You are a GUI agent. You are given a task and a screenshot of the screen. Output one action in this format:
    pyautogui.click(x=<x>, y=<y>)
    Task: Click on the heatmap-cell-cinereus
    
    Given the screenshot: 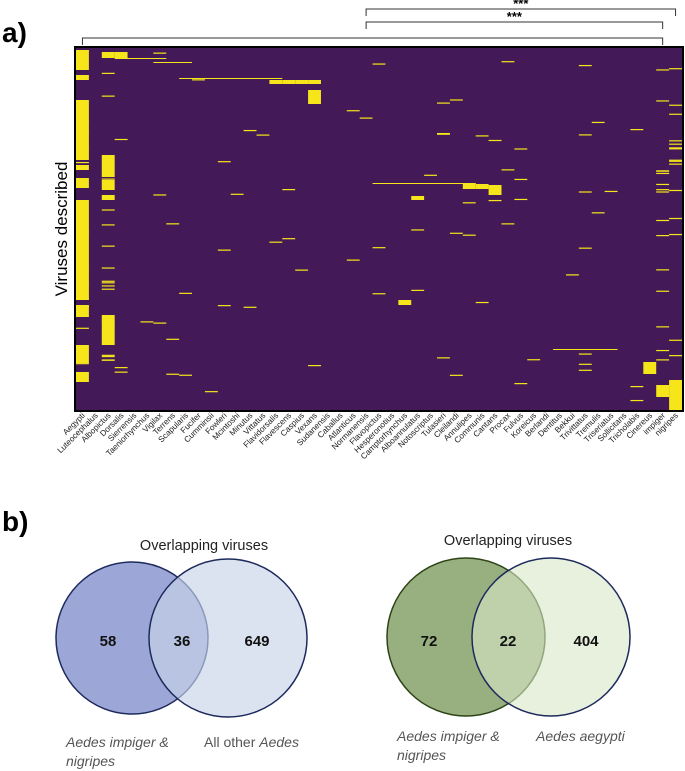 What is the action you would take?
    pyautogui.click(x=650, y=368)
    